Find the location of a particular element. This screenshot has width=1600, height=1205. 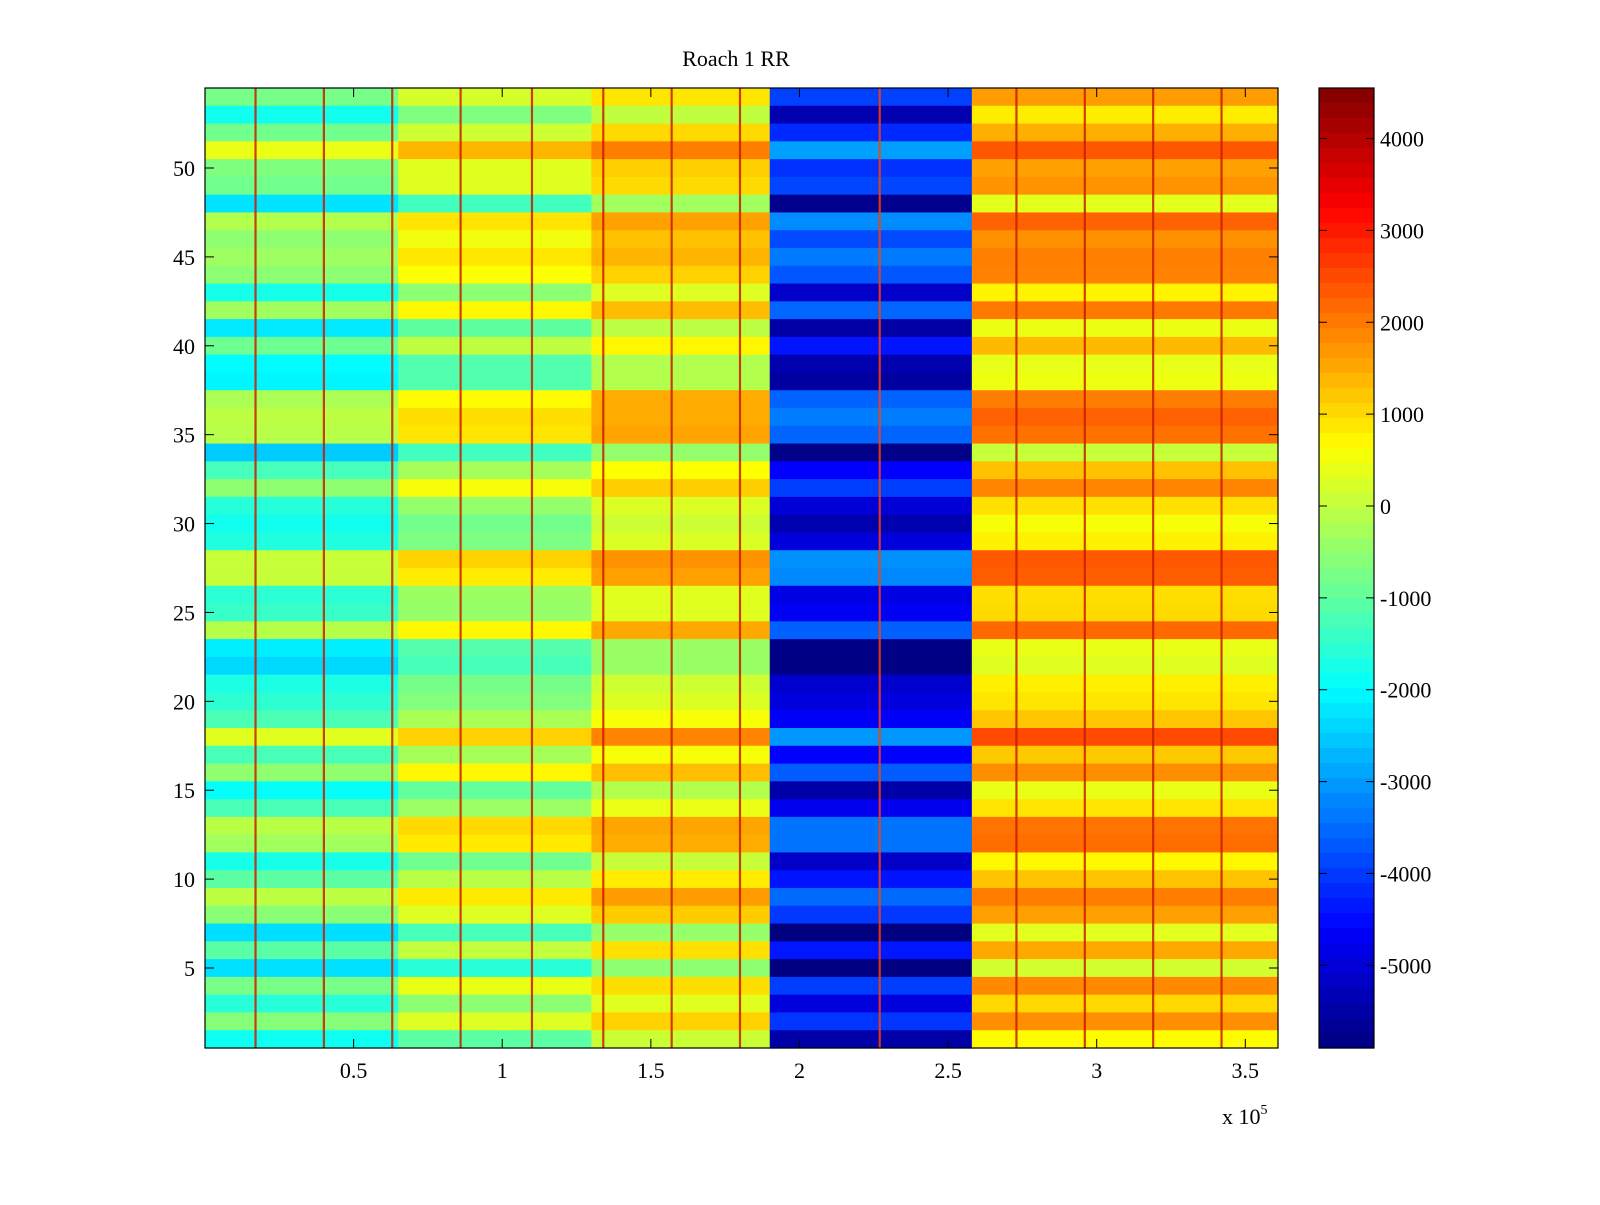

x-tick-label: 2 is located at coordinates (799, 1070).